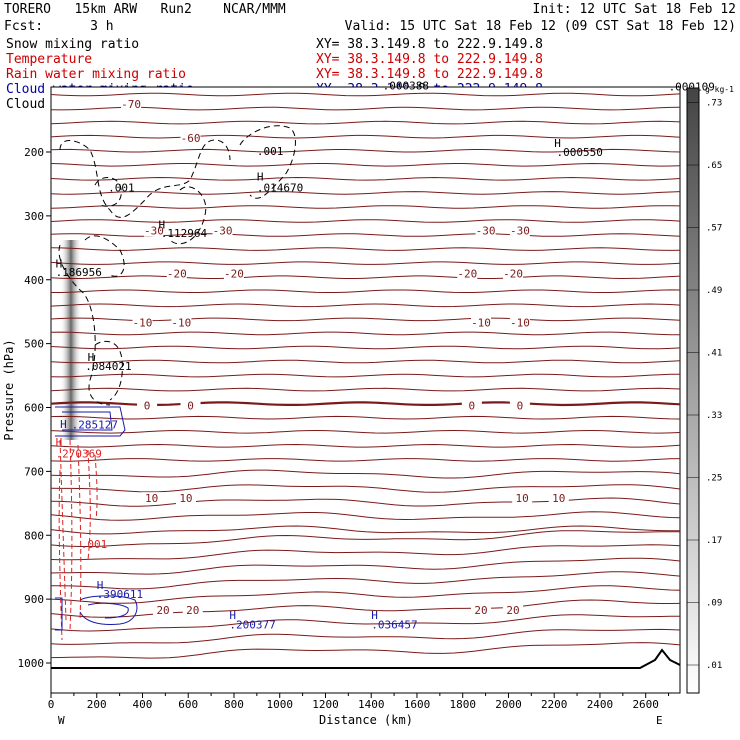  What do you see at coordinates (693, 390) in the screenshot?
I see `colorbar-ramp` at bounding box center [693, 390].